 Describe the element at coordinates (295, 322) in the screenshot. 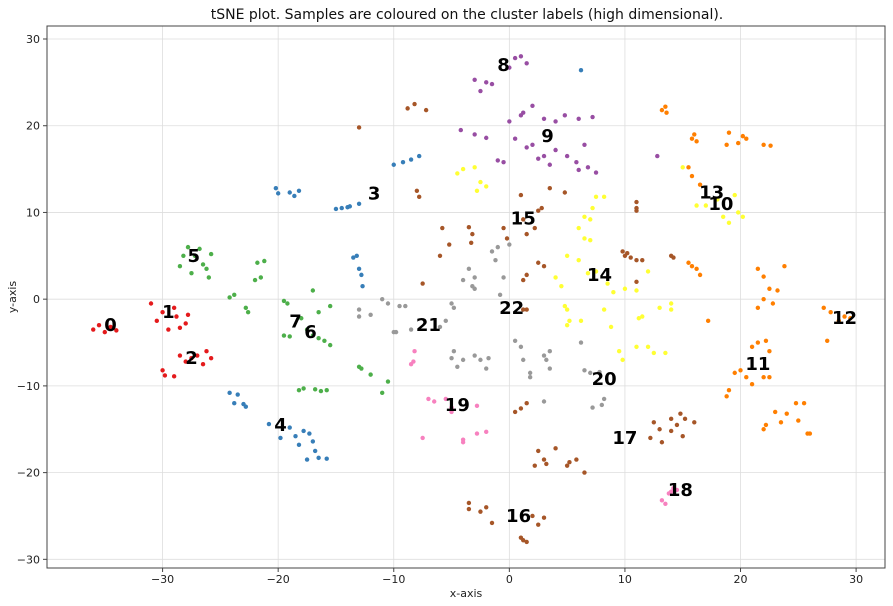

I see `cluster-label-7: 7` at that location.